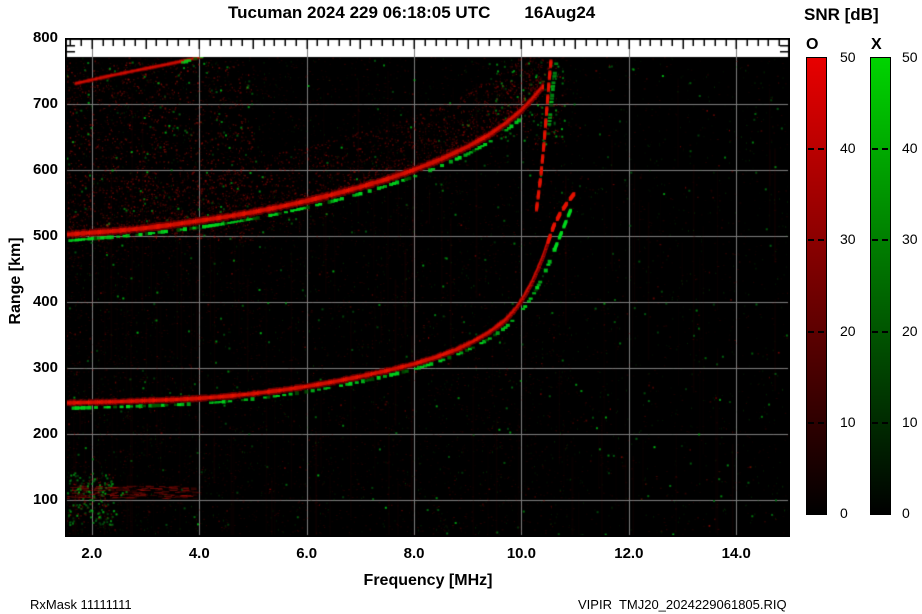  I want to click on y-tick-label: 500, so click(45, 235).